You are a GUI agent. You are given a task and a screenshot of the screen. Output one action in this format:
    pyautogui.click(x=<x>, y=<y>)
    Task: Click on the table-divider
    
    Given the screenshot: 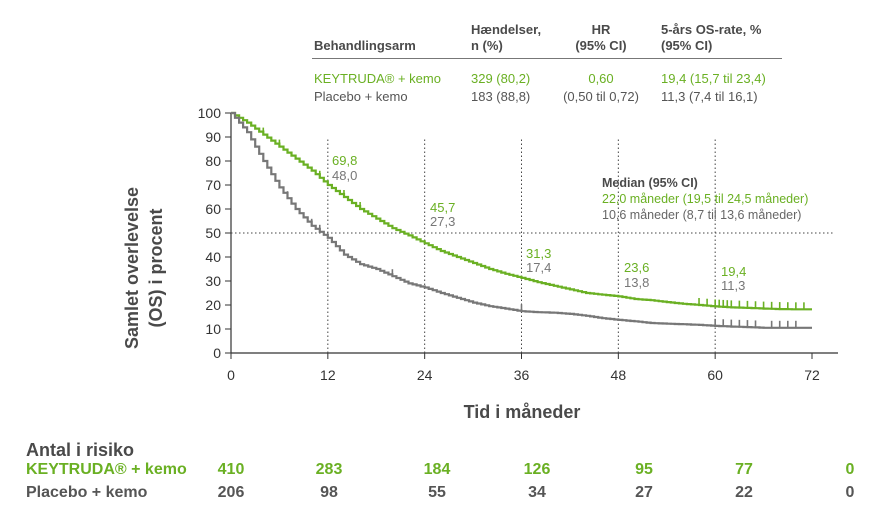 What is the action you would take?
    pyautogui.click(x=547, y=58)
    